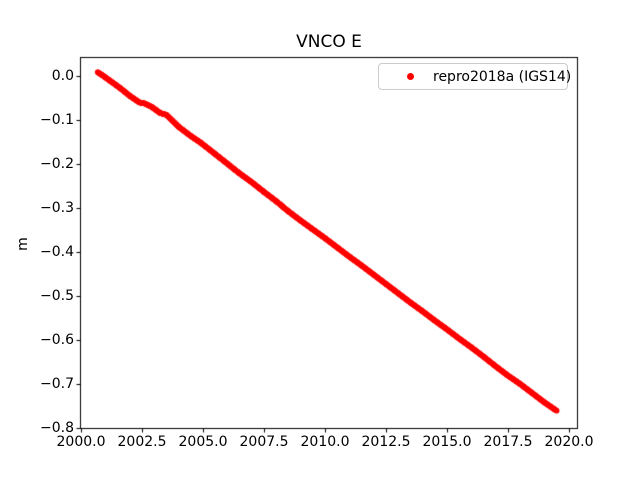  What do you see at coordinates (329, 42) in the screenshot?
I see `chart-title: VNCO E` at bounding box center [329, 42].